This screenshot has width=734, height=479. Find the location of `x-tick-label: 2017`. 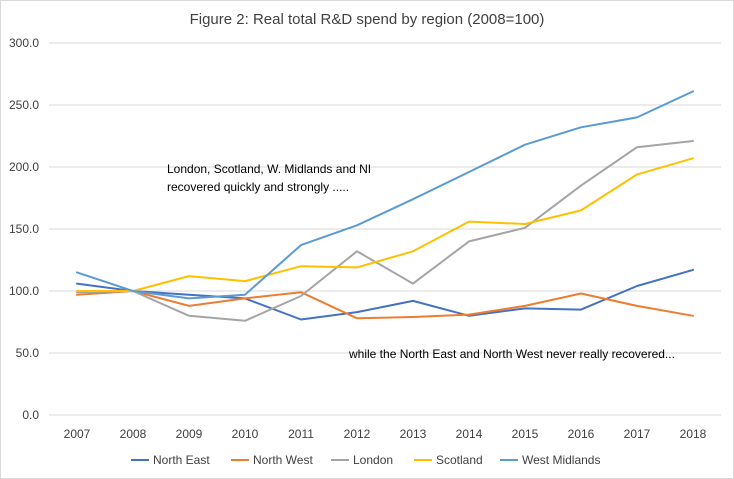

x-tick-label: 2017 is located at coordinates (637, 434).